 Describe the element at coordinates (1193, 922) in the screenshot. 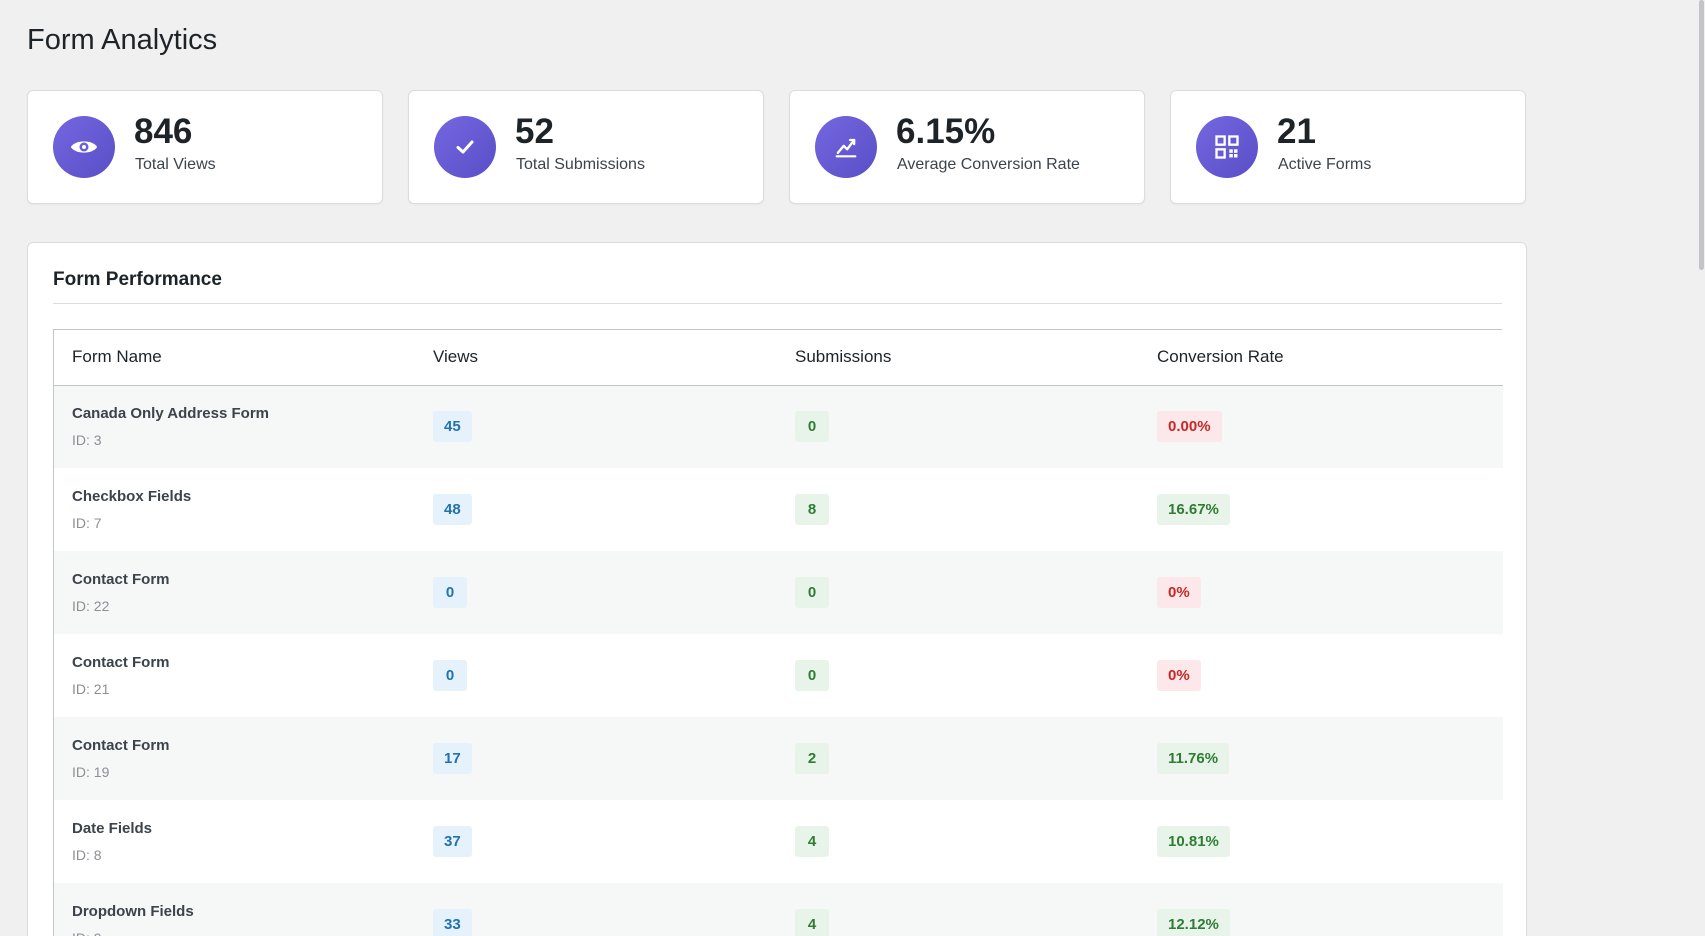

I see `conversion-rate-badge: 12.12%` at that location.